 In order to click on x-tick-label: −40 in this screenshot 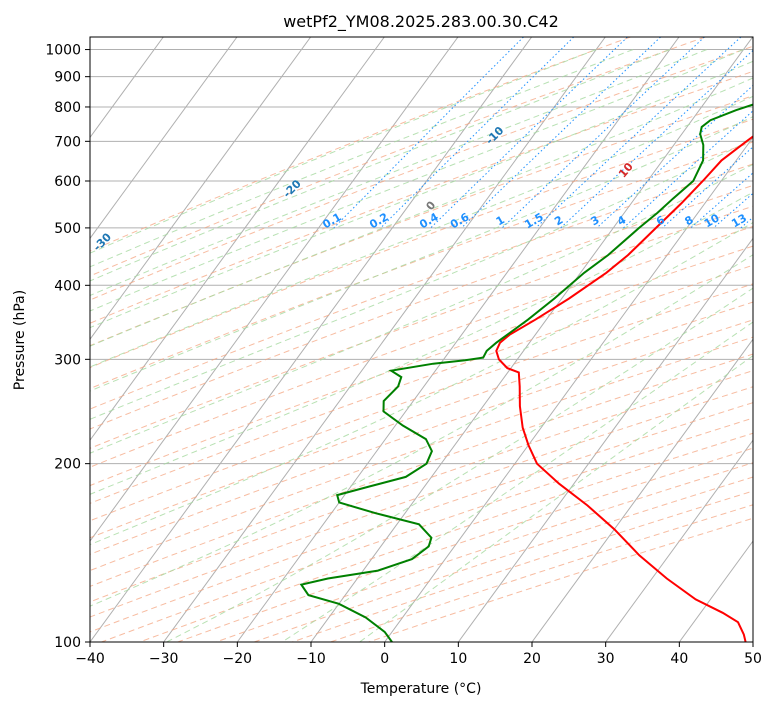, I will do `click(90, 659)`.